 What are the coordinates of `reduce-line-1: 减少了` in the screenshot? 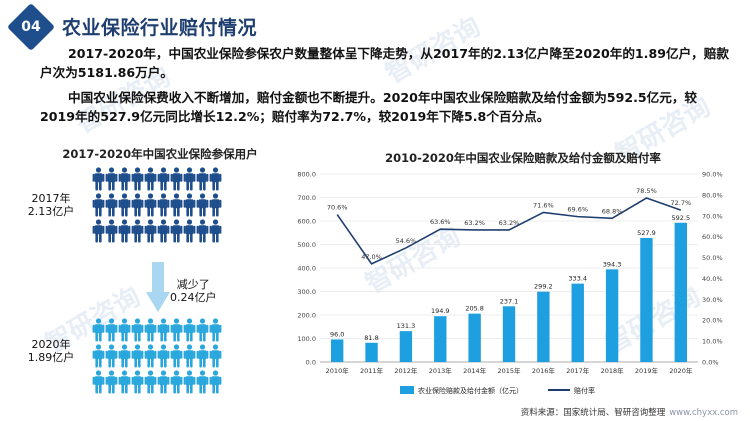 It's located at (193, 284).